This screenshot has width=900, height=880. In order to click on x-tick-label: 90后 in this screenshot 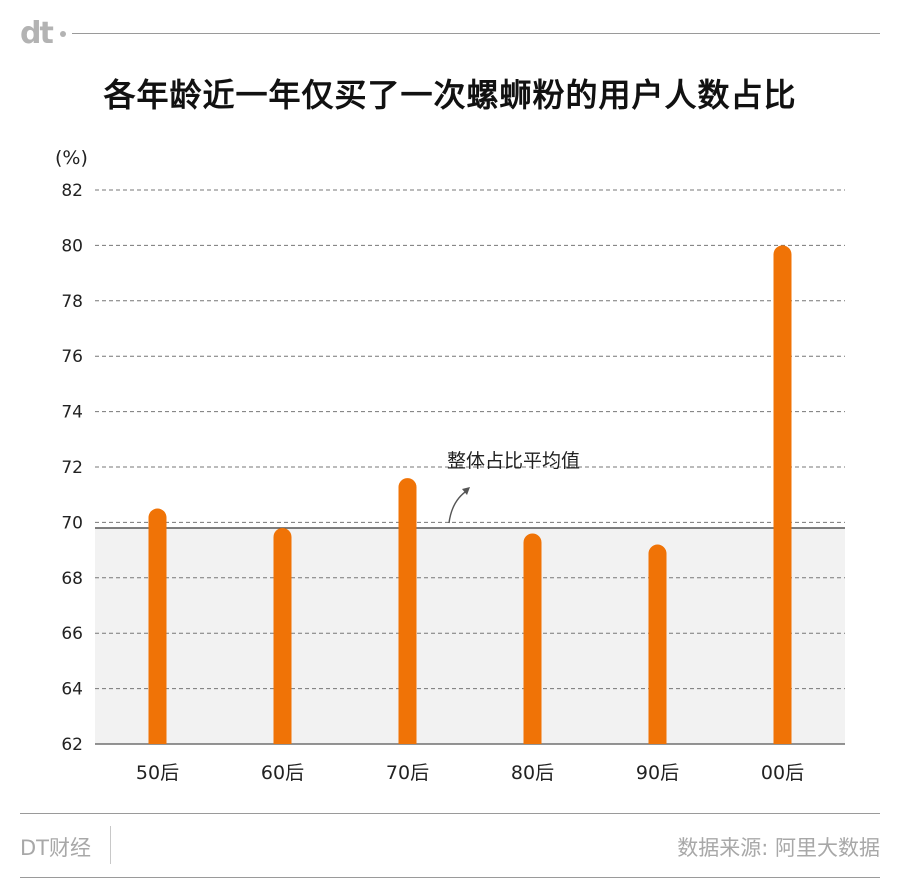, I will do `click(657, 773)`.